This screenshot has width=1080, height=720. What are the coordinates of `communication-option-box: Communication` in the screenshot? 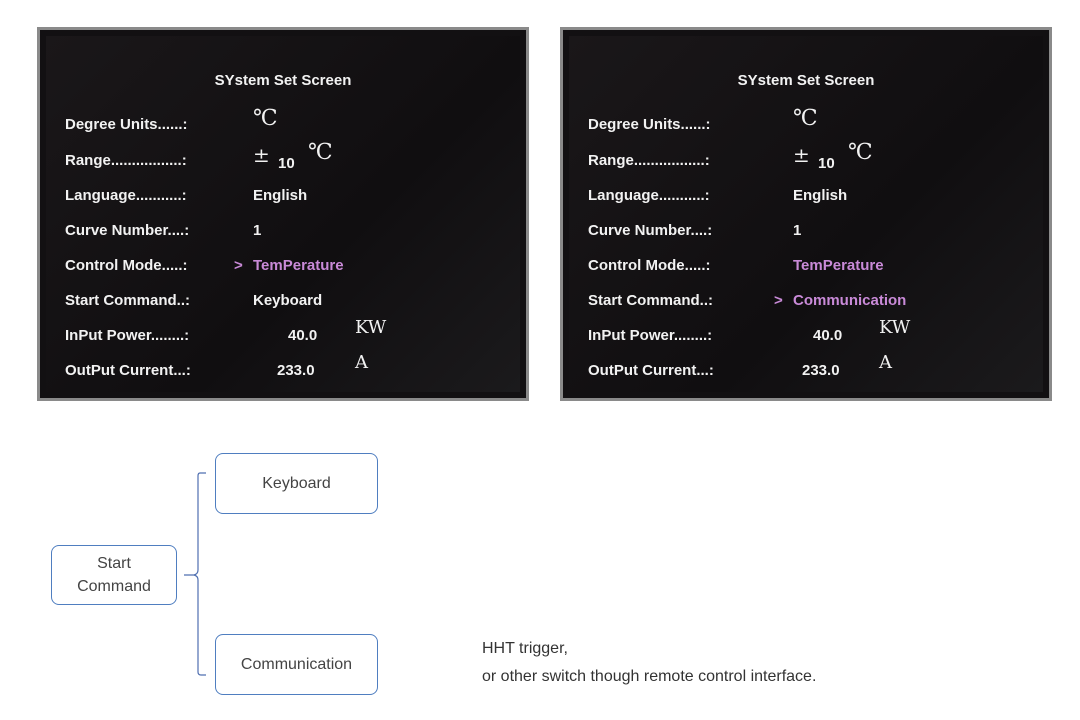 It's located at (296, 664).